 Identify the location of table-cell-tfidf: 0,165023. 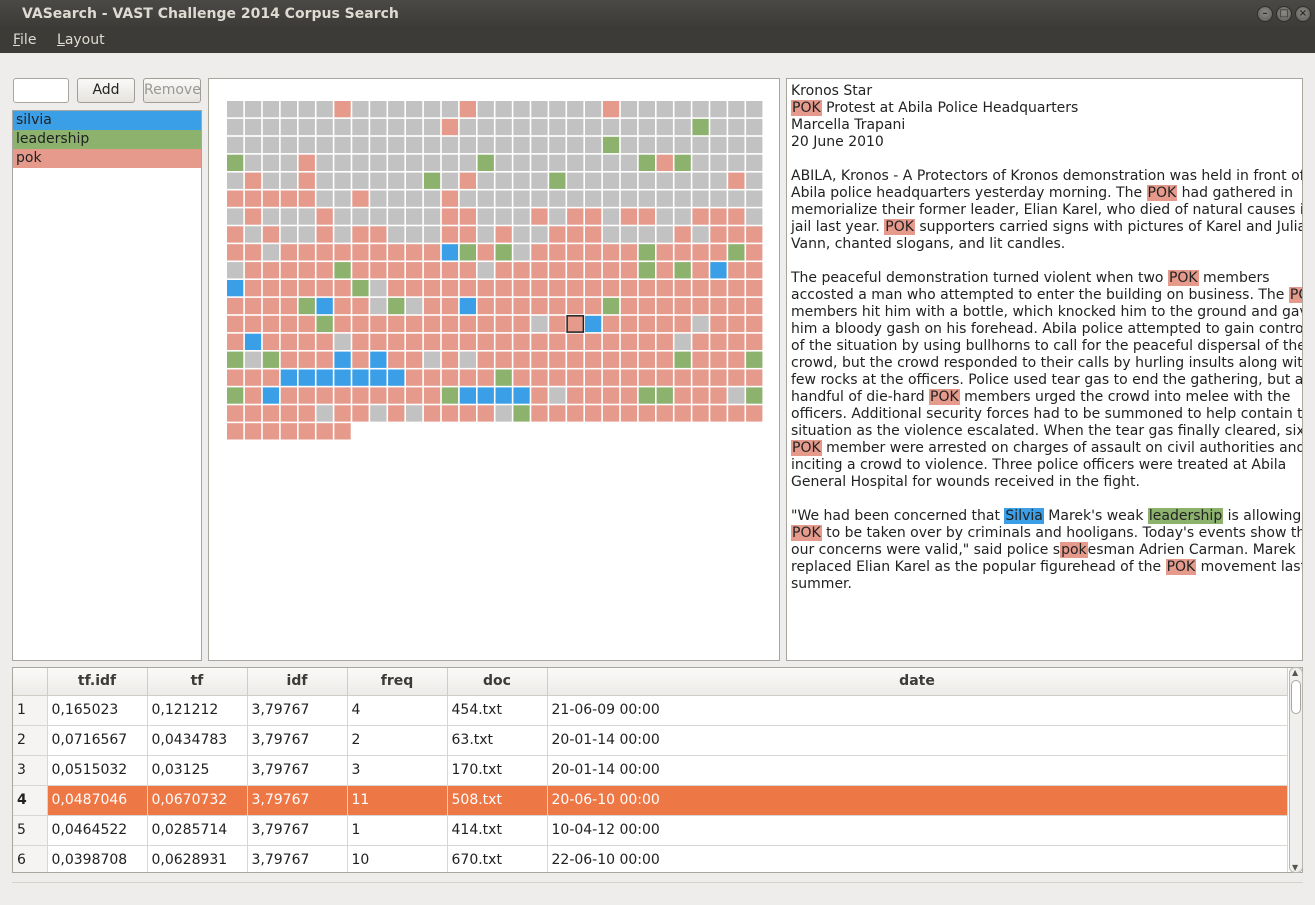
(97, 710).